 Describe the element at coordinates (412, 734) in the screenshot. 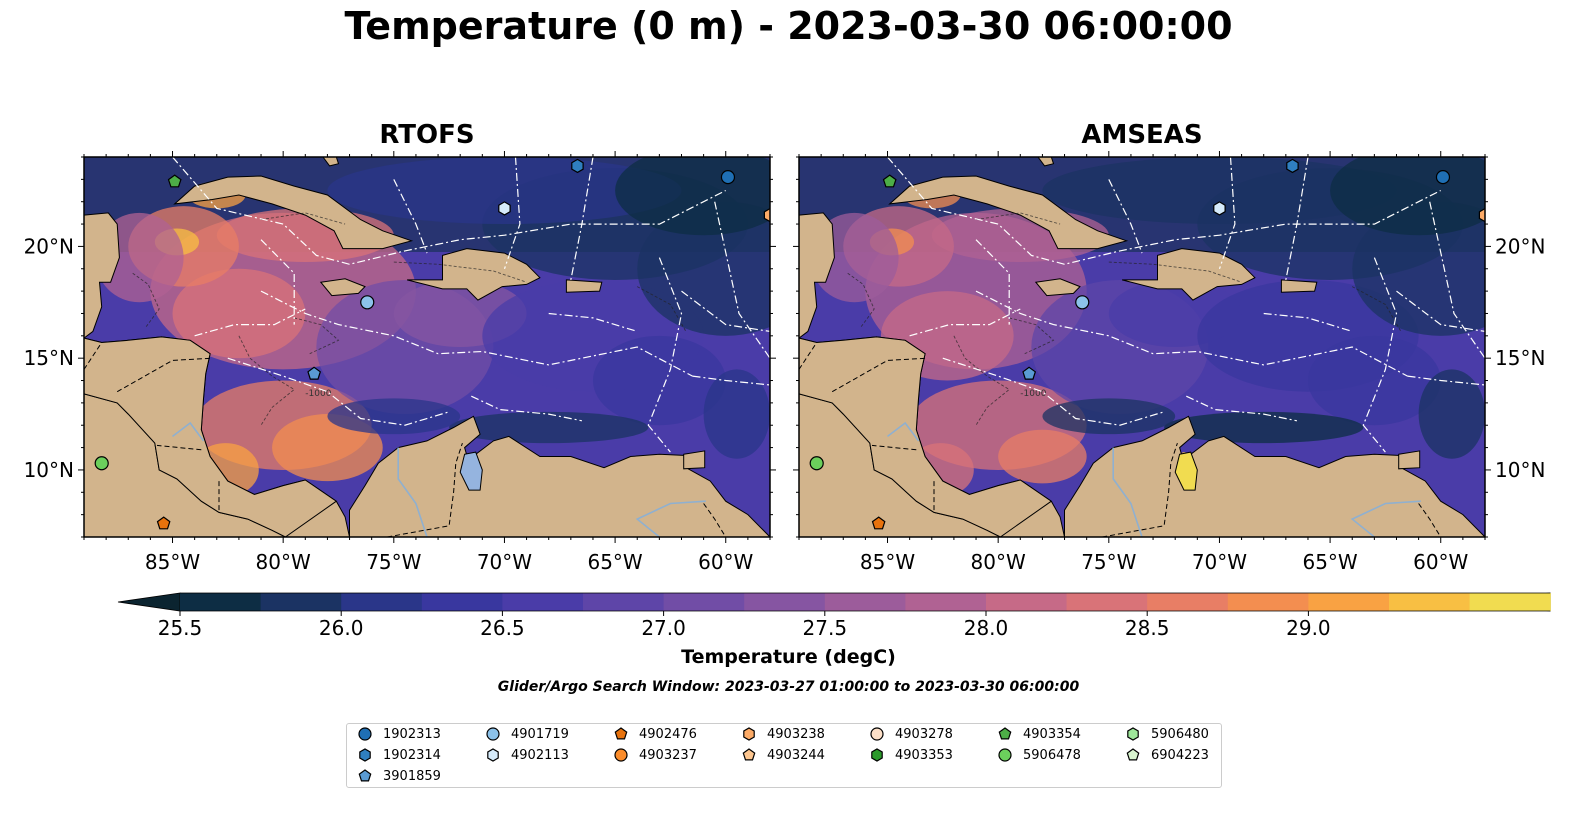

I see `legend-label: 1902313` at that location.